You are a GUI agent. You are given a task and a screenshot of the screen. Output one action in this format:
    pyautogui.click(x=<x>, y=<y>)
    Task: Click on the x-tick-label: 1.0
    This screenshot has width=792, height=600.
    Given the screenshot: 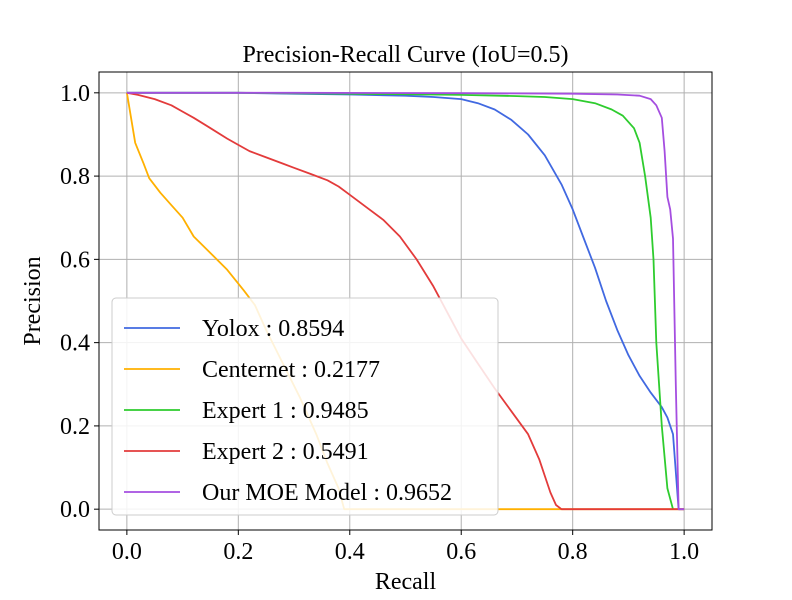 What is the action you would take?
    pyautogui.click(x=684, y=552)
    